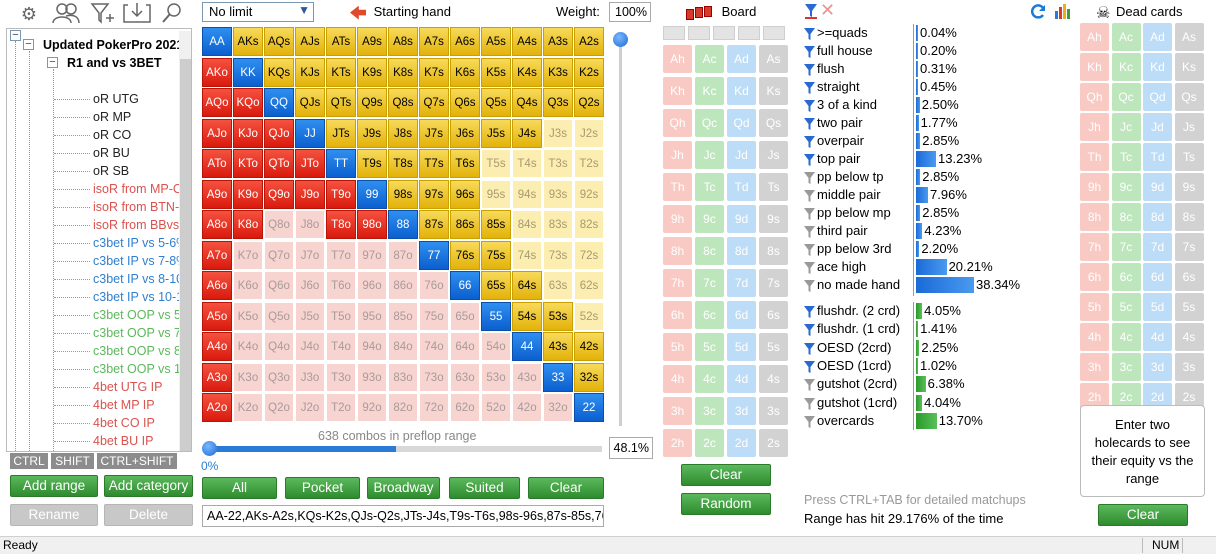 The image size is (1216, 554). Describe the element at coordinates (1094, 127) in the screenshot. I see `dead-card-Jh: Jh` at that location.